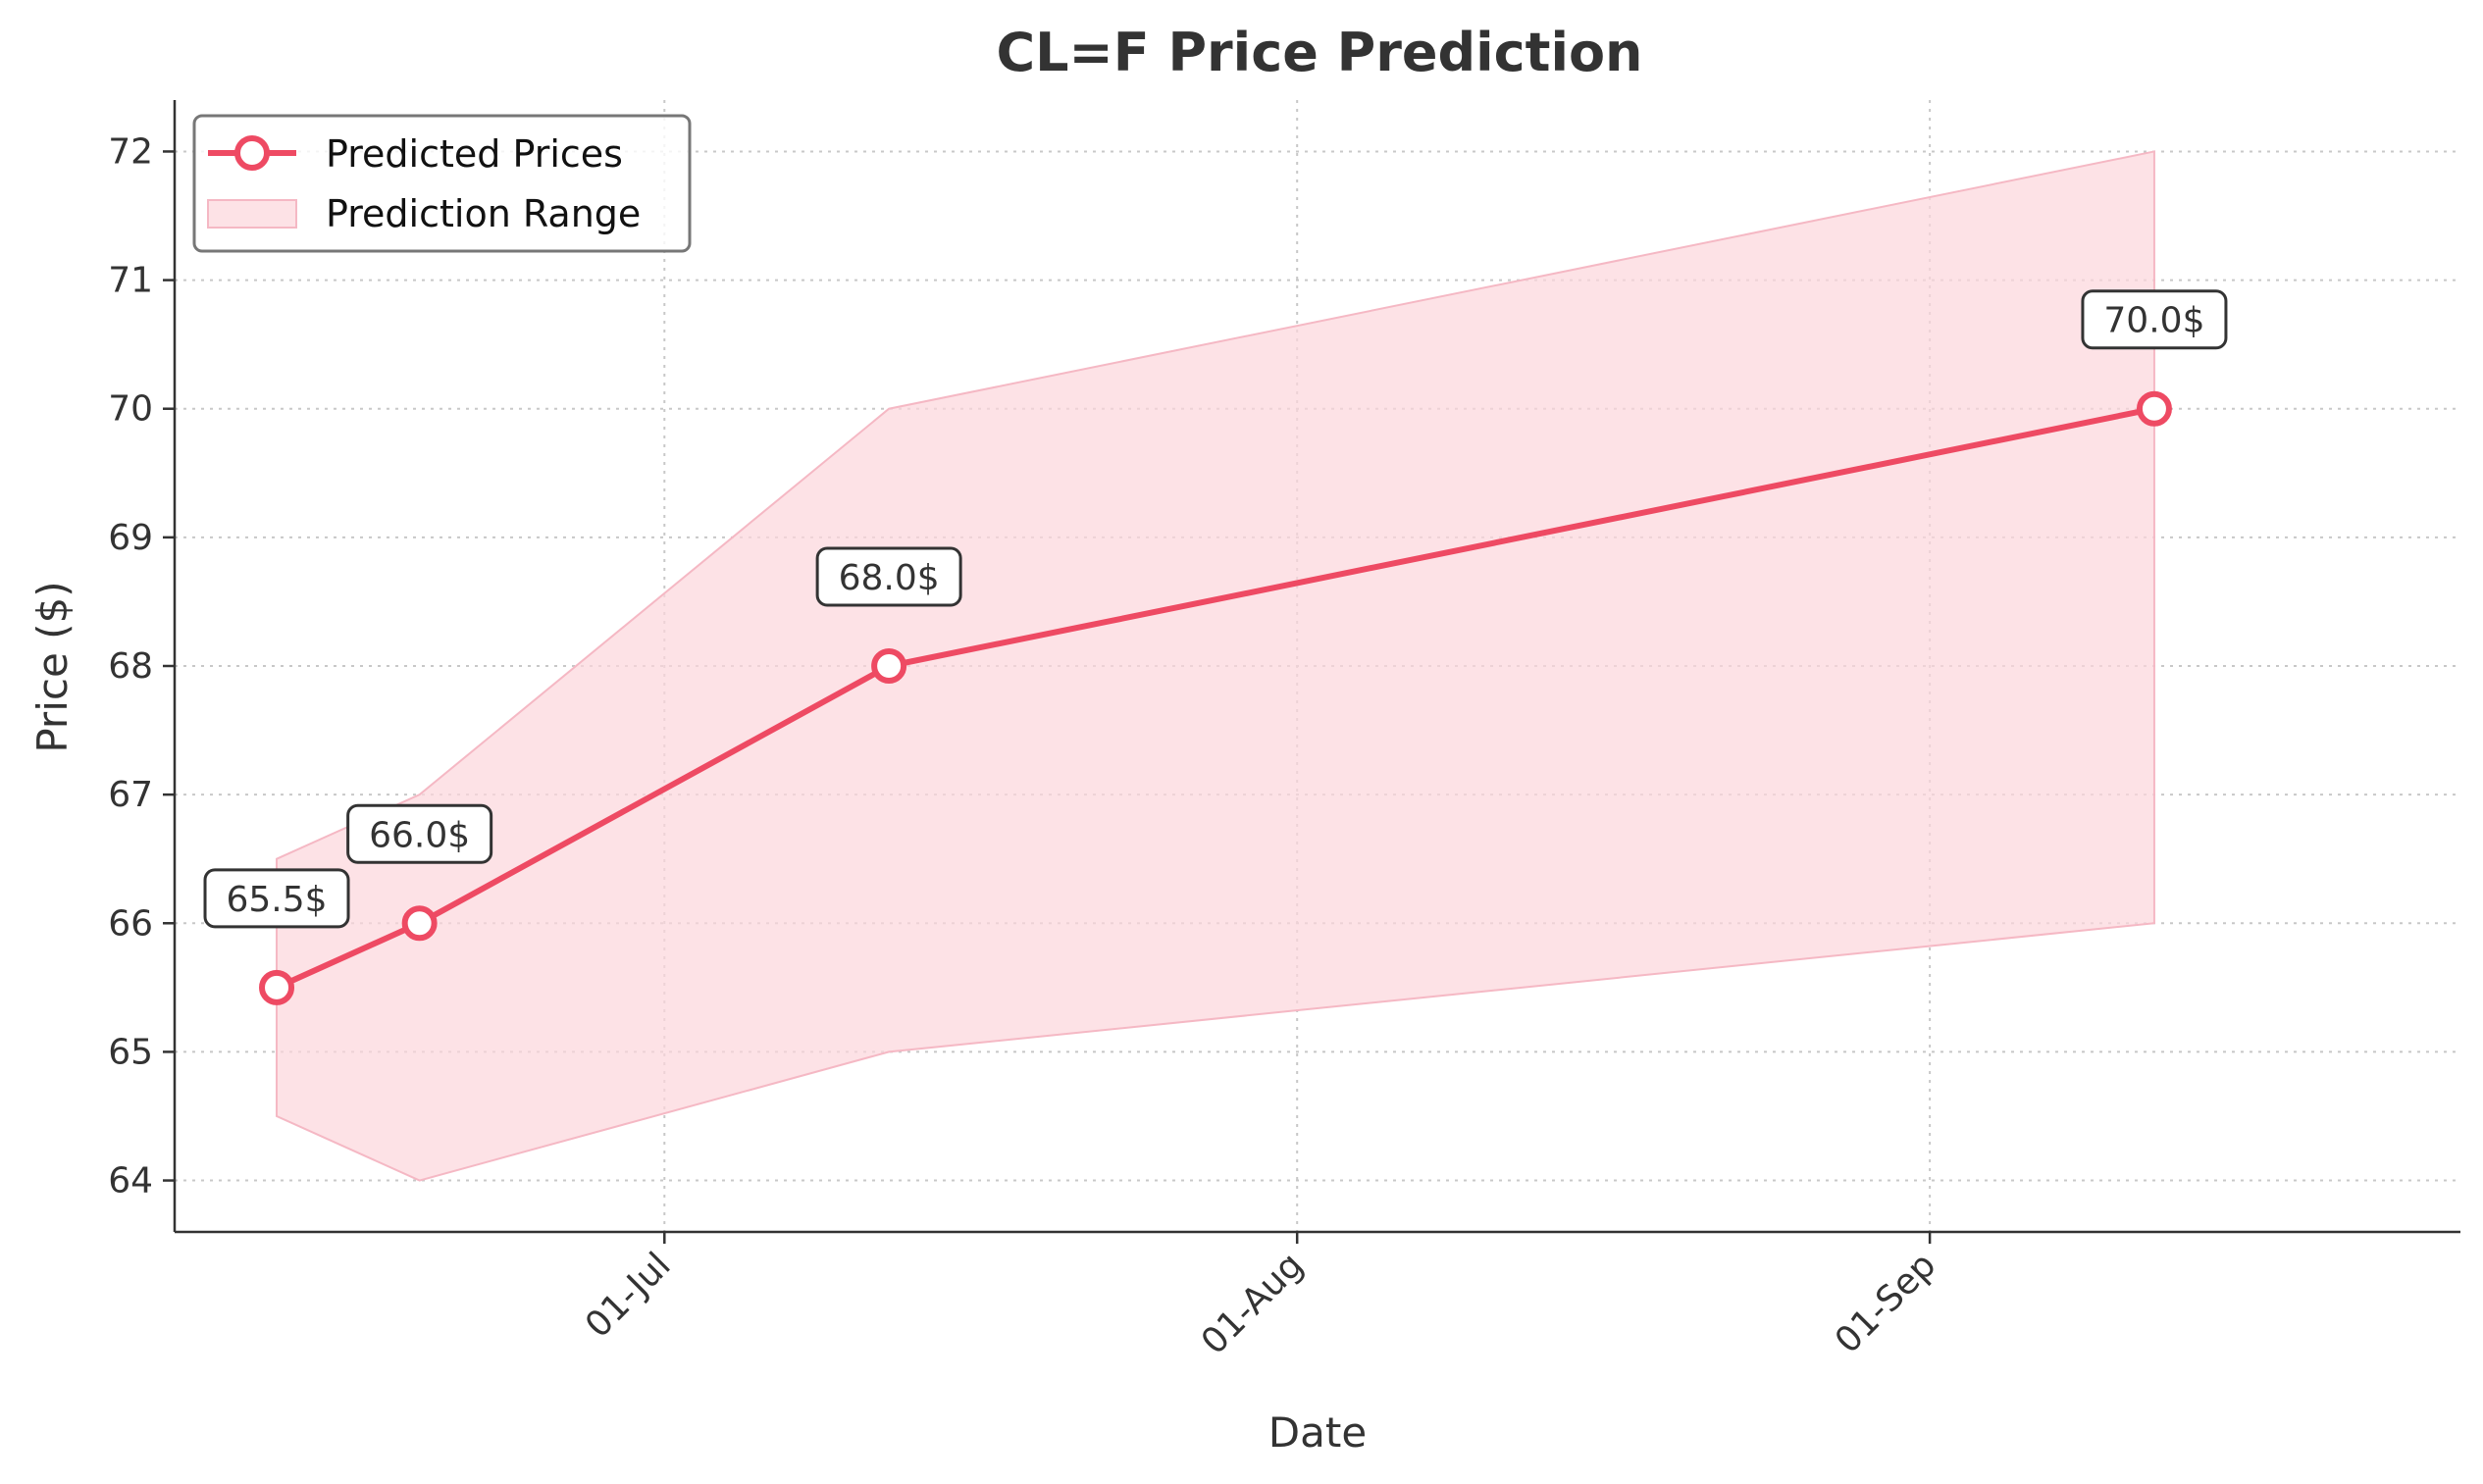  I want to click on price-annotation-label: 68.0$, so click(889, 578).